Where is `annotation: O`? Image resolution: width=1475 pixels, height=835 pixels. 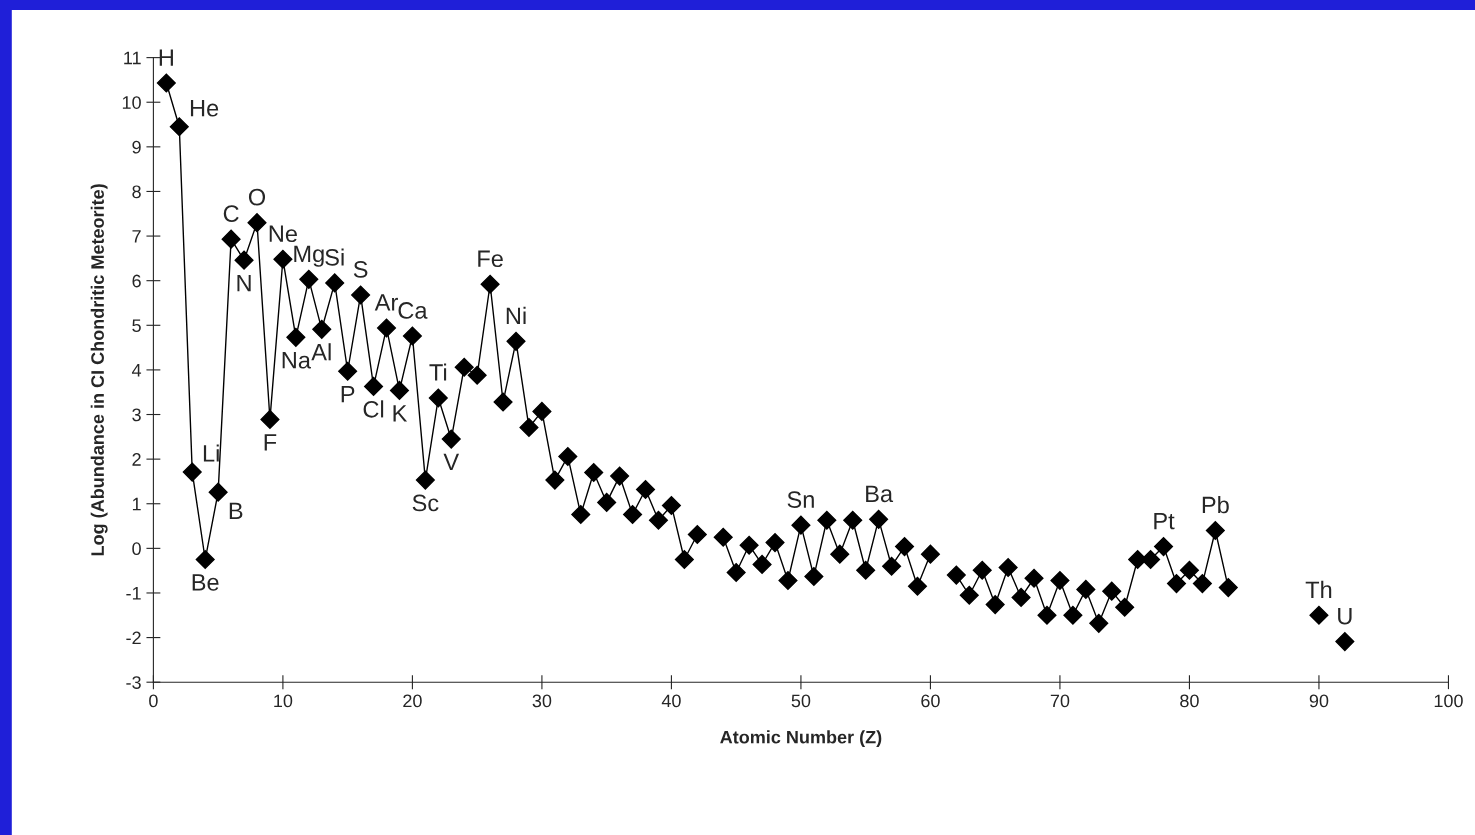 annotation: O is located at coordinates (257, 197).